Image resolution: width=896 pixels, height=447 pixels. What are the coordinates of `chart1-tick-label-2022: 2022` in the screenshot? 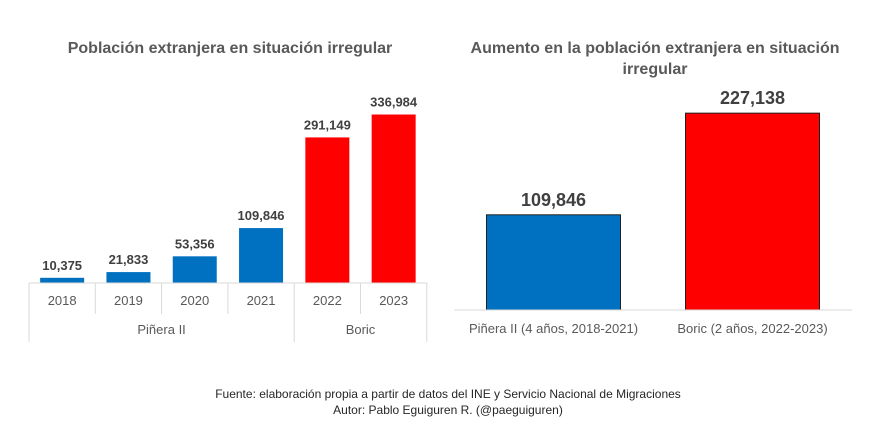 It's located at (327, 300).